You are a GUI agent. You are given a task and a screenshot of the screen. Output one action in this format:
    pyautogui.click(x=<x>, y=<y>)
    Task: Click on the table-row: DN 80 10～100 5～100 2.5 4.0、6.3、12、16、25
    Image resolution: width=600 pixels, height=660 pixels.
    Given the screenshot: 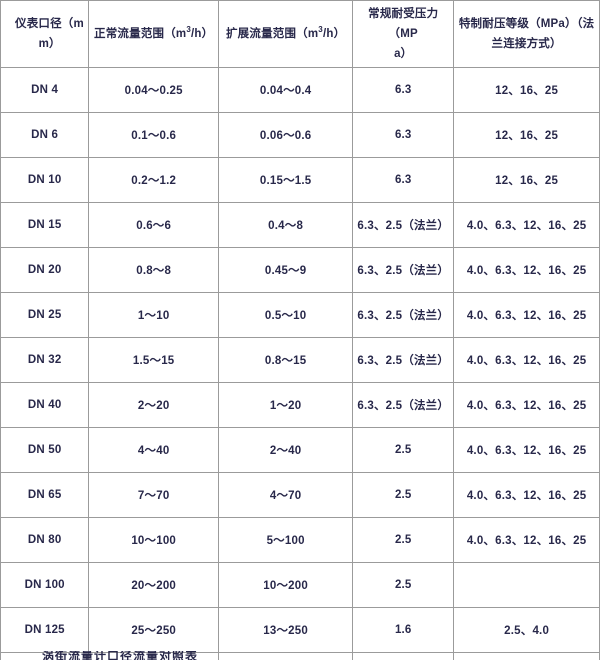 What is the action you would take?
    pyautogui.click(x=300, y=540)
    